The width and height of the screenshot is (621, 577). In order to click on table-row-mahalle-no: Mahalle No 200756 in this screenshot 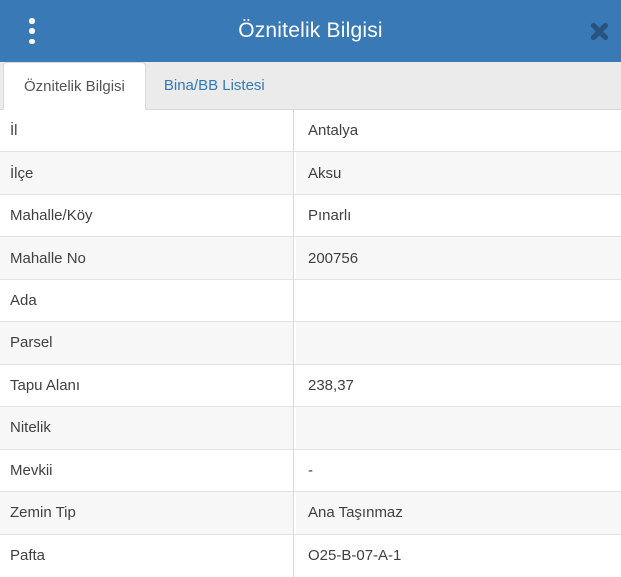, I will do `click(310, 258)`.